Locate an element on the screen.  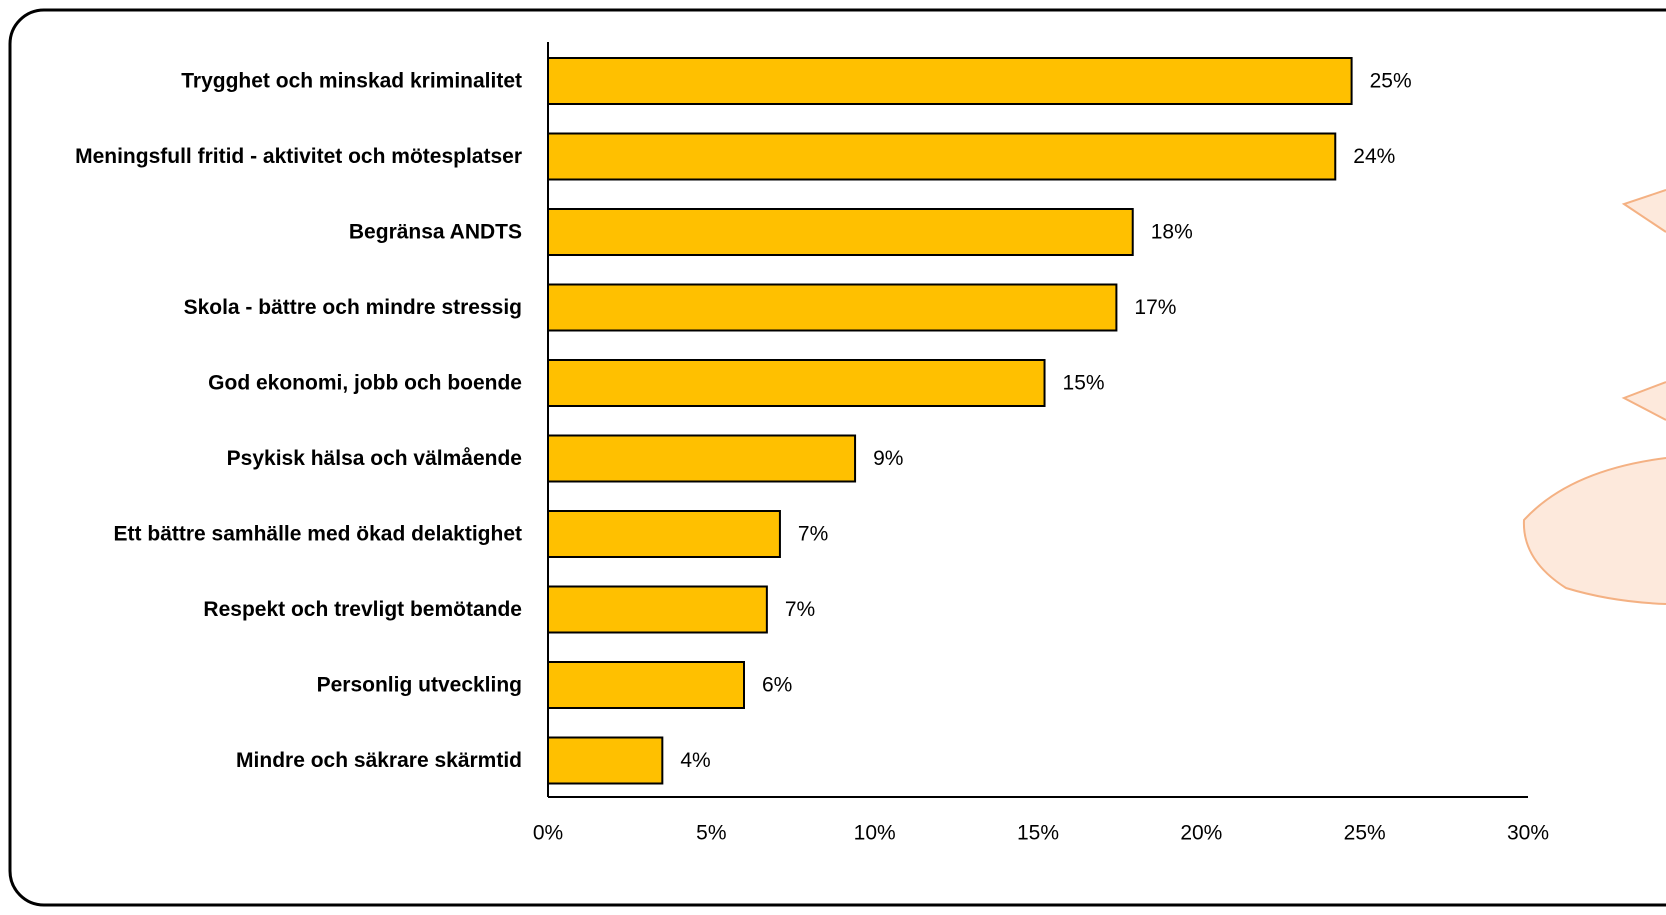
data-label: 9% is located at coordinates (888, 458).